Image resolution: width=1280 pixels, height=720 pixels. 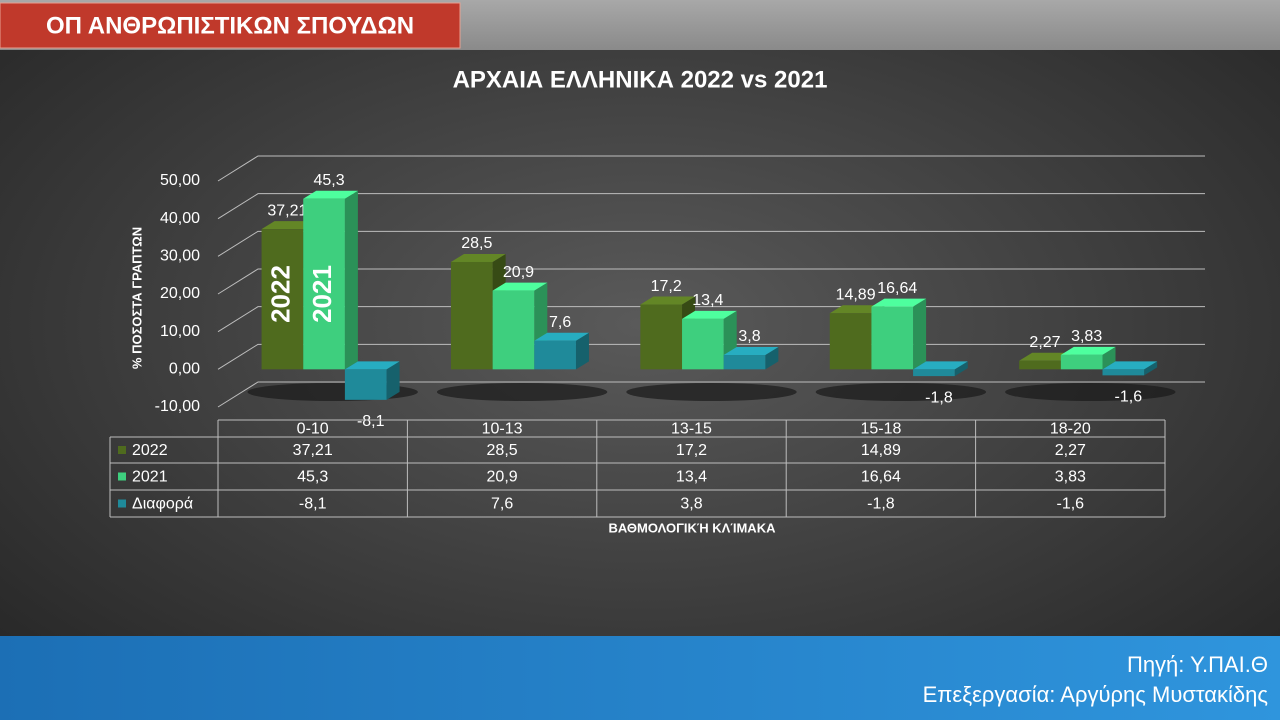 I want to click on x-tick-label: 0-10, so click(x=313, y=429).